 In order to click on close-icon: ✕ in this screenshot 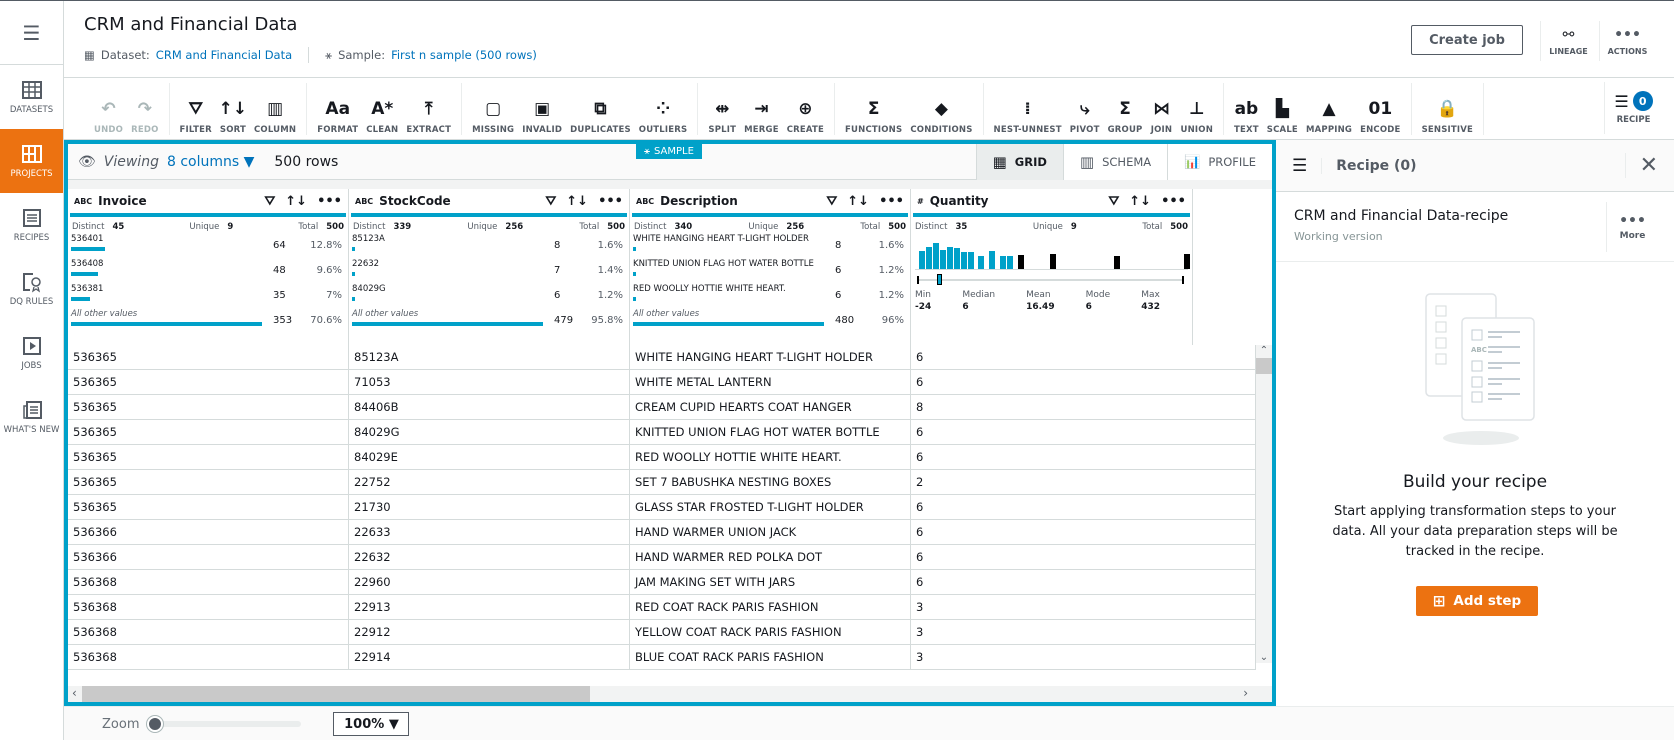, I will do `click(1641, 165)`.